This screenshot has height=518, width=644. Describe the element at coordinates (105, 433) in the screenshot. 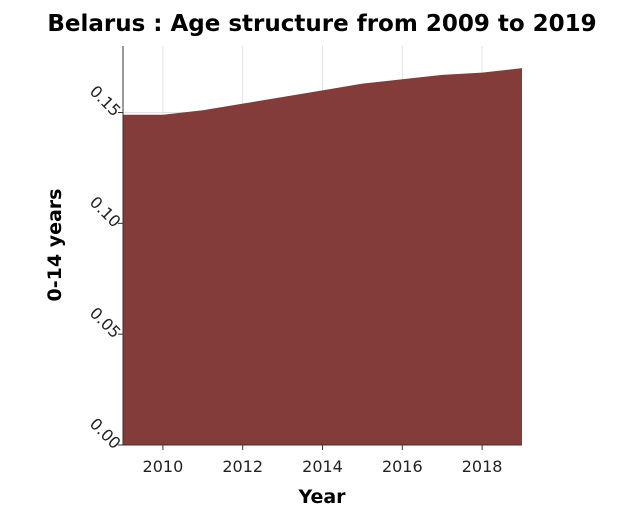

I see `y-tick-label: 0.00` at that location.